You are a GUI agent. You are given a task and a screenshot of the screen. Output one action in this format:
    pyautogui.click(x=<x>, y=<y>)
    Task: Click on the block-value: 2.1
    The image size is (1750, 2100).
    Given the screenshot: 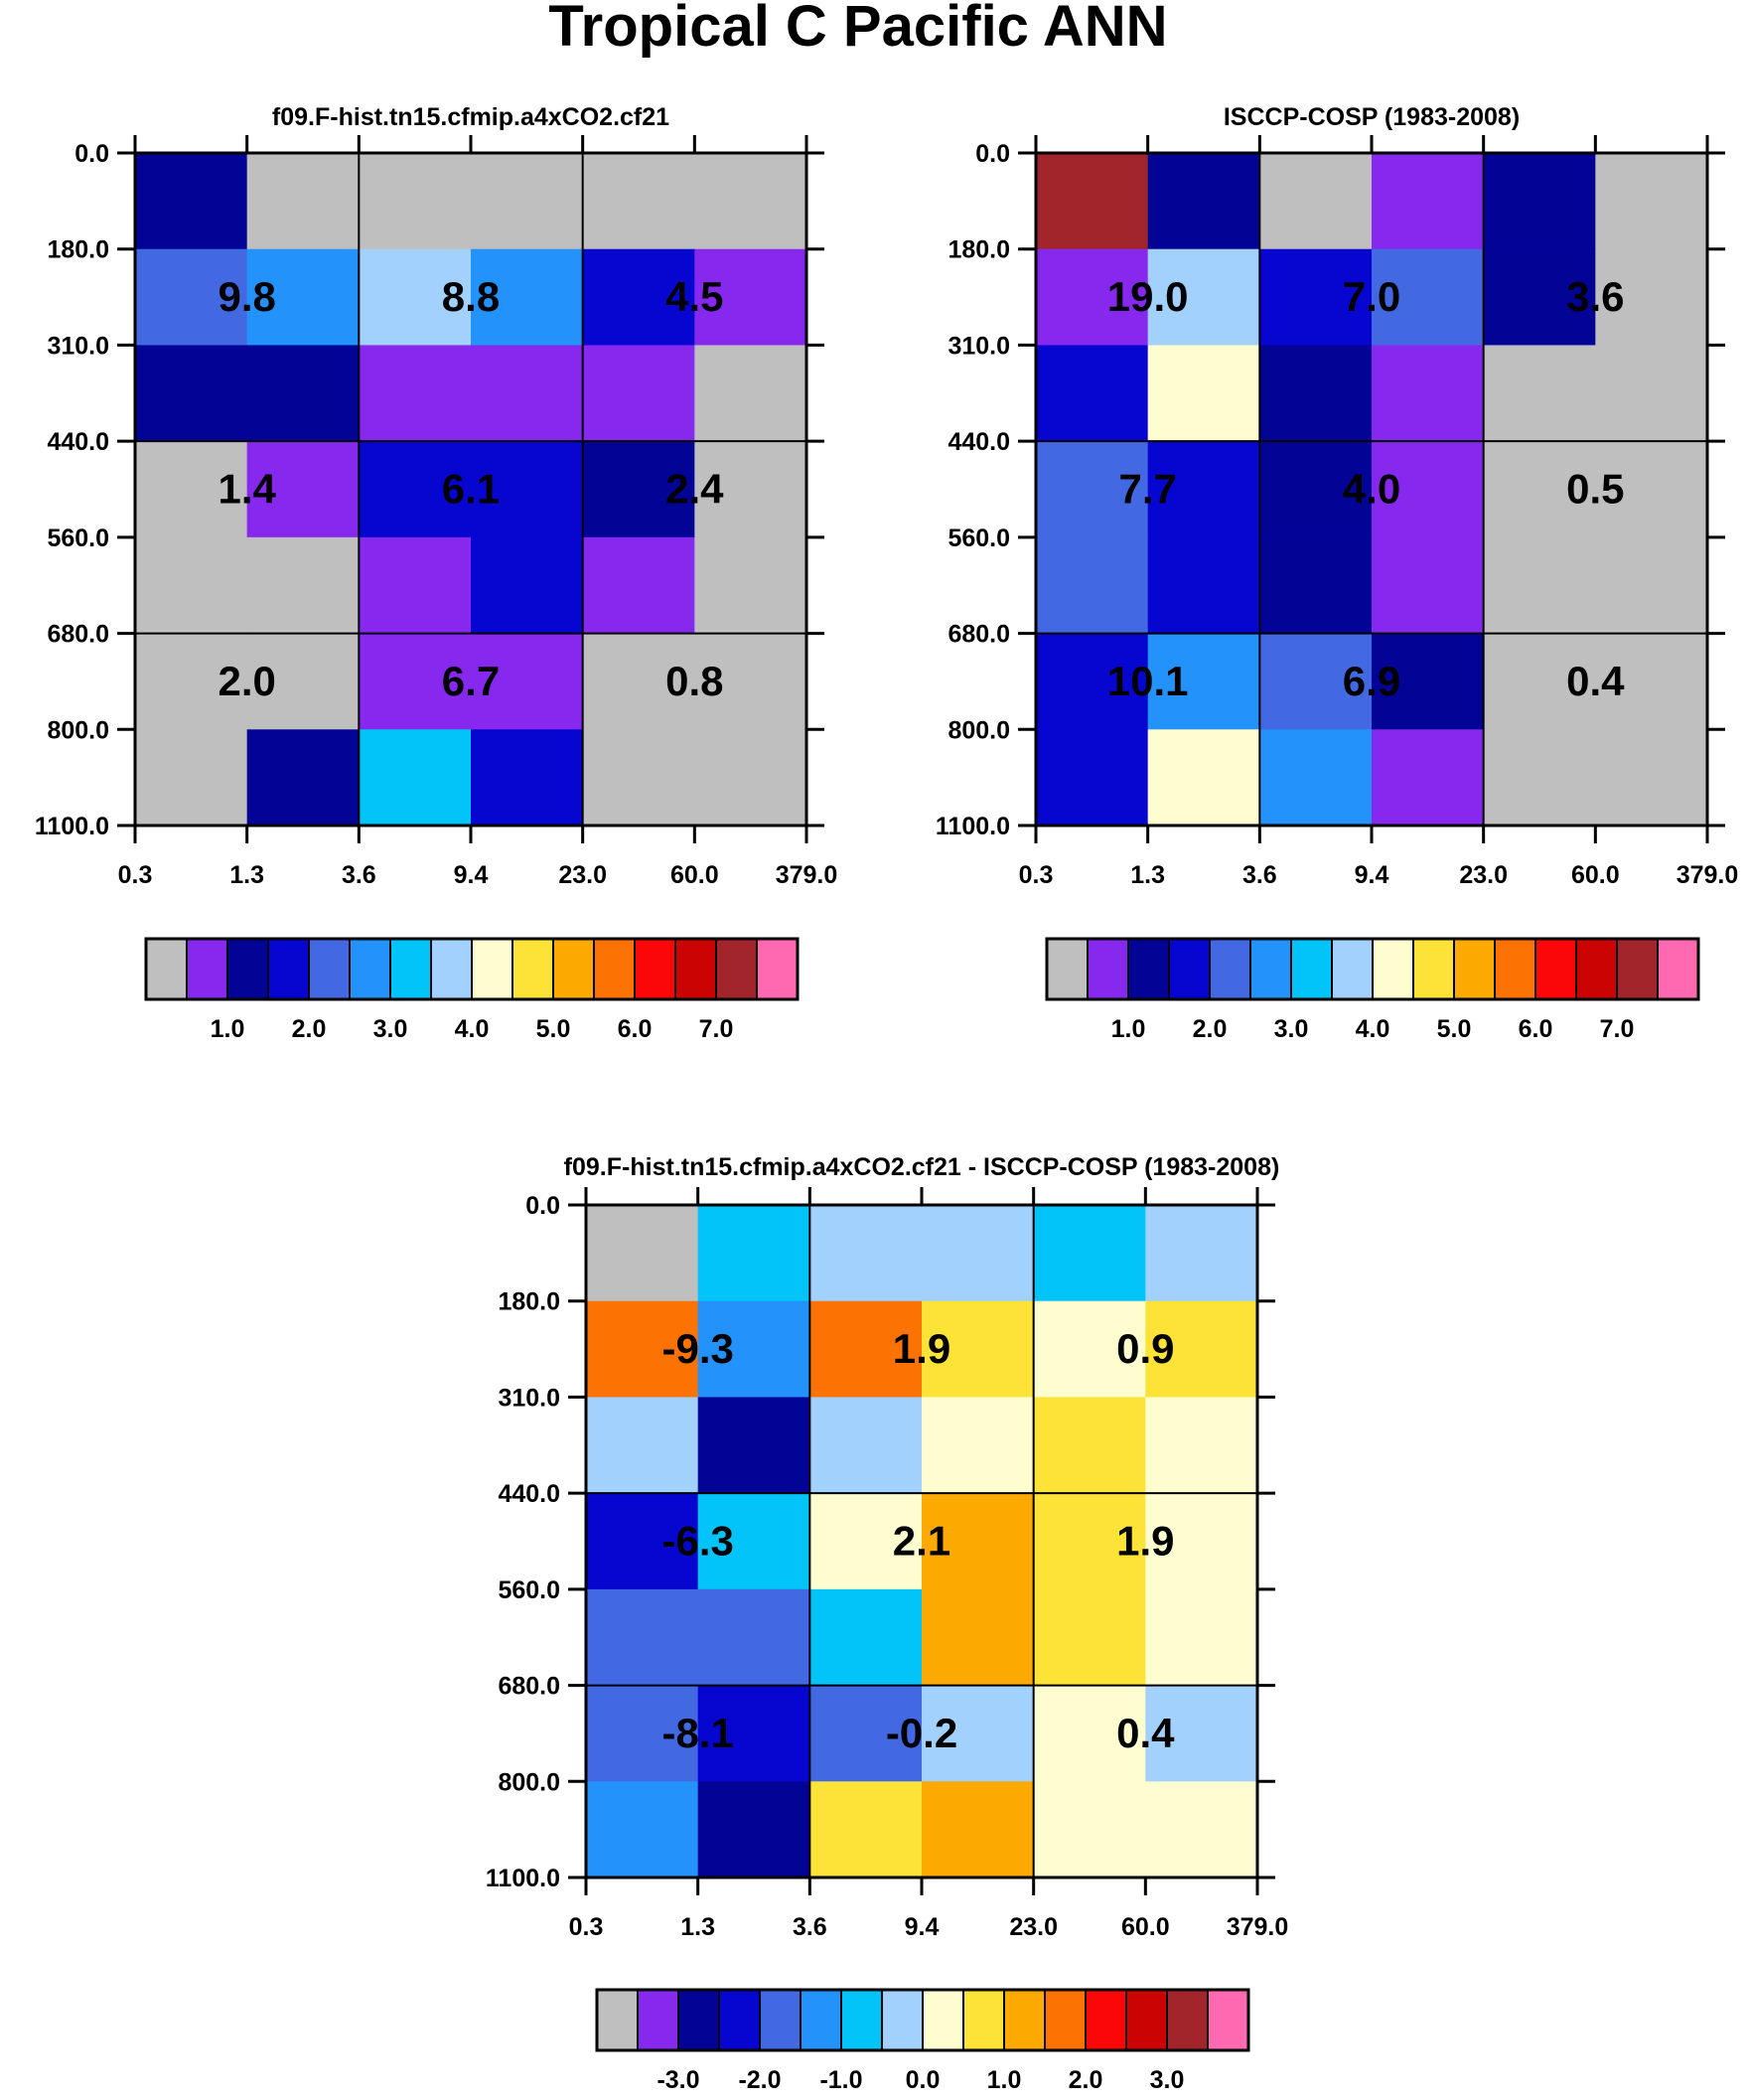 What is the action you would take?
    pyautogui.click(x=921, y=1541)
    